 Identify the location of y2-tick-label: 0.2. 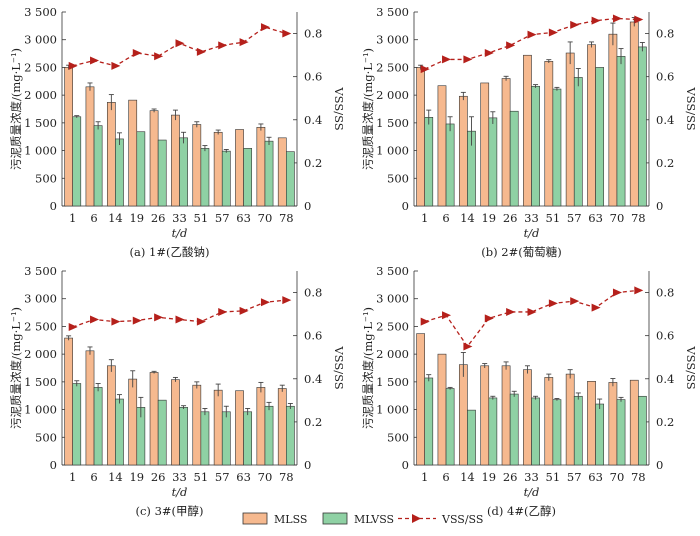
(313, 163).